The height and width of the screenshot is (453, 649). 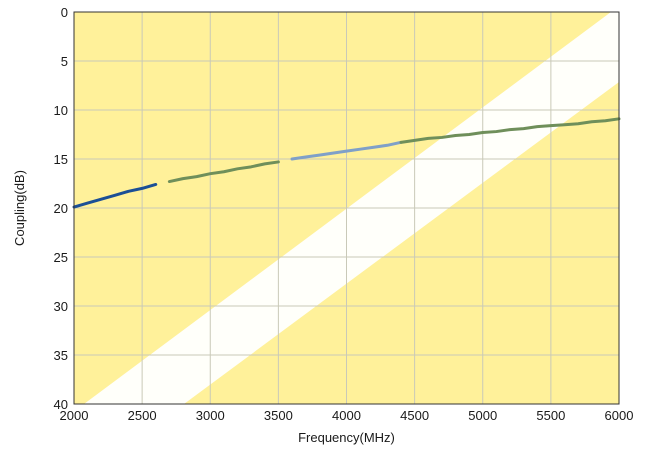 I want to click on x-tick-label: 3000, so click(x=210, y=415).